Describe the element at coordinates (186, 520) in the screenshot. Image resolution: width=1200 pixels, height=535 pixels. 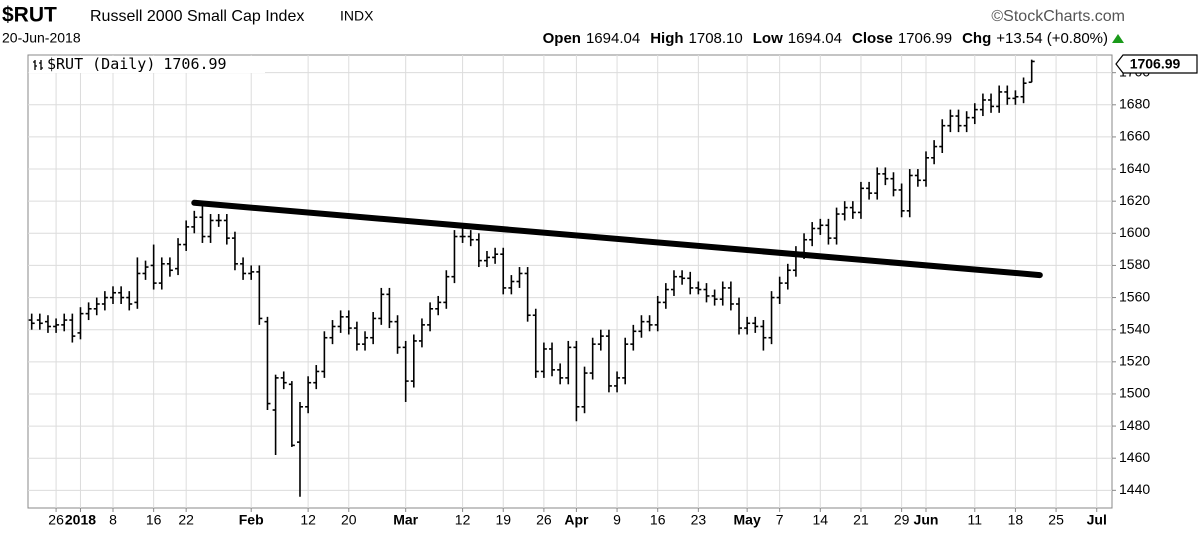
I see `x-tick-label: 22` at that location.